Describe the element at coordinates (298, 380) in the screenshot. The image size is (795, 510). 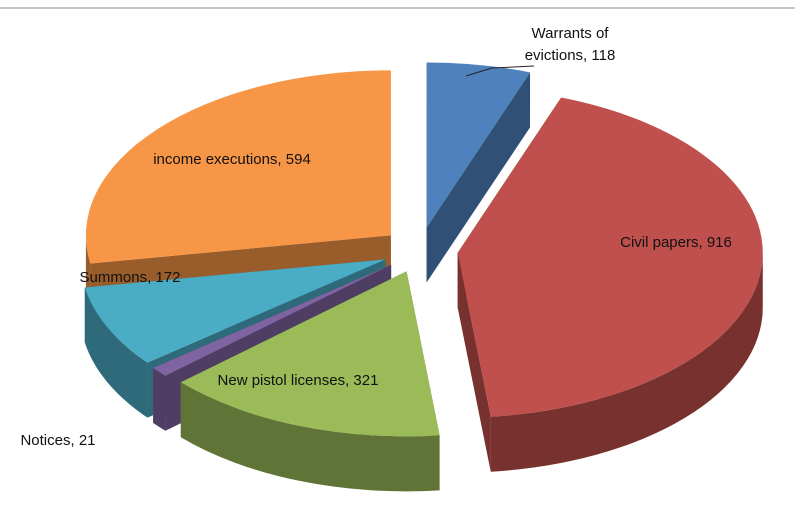
I see `data-label: New pistol licenses, 321` at that location.